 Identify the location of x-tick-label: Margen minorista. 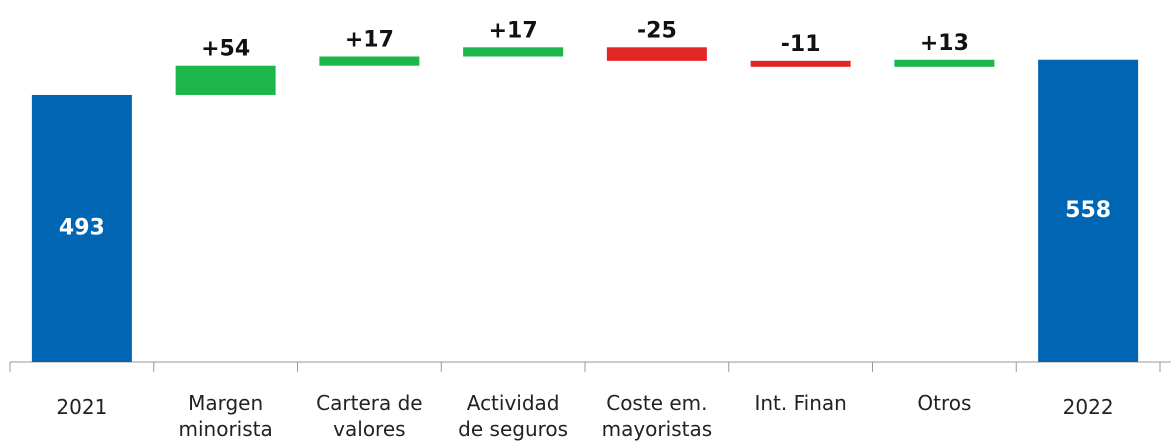
(225, 416).